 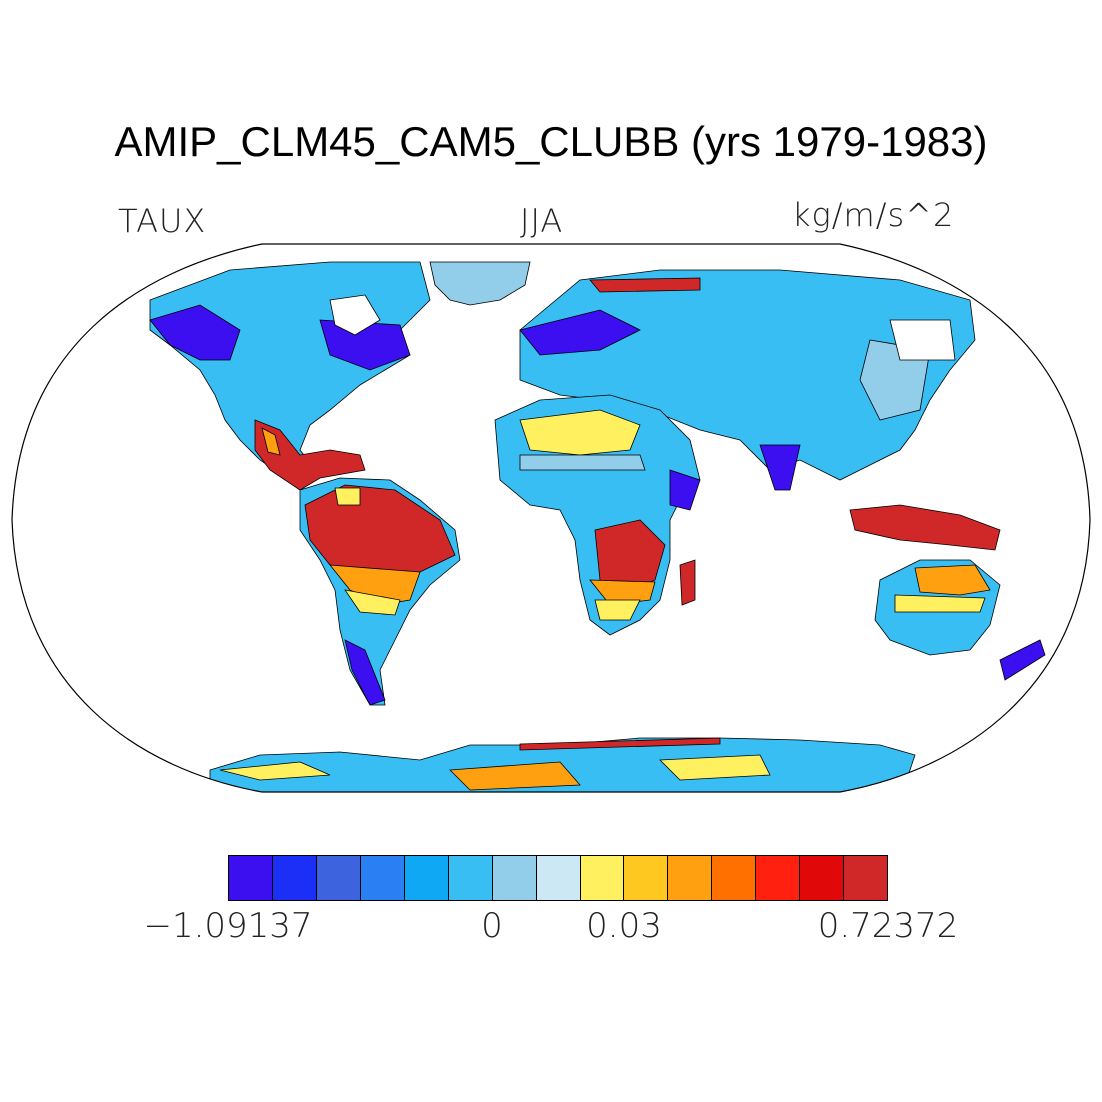 What do you see at coordinates (271, 441) in the screenshot?
I see `central-america-orange` at bounding box center [271, 441].